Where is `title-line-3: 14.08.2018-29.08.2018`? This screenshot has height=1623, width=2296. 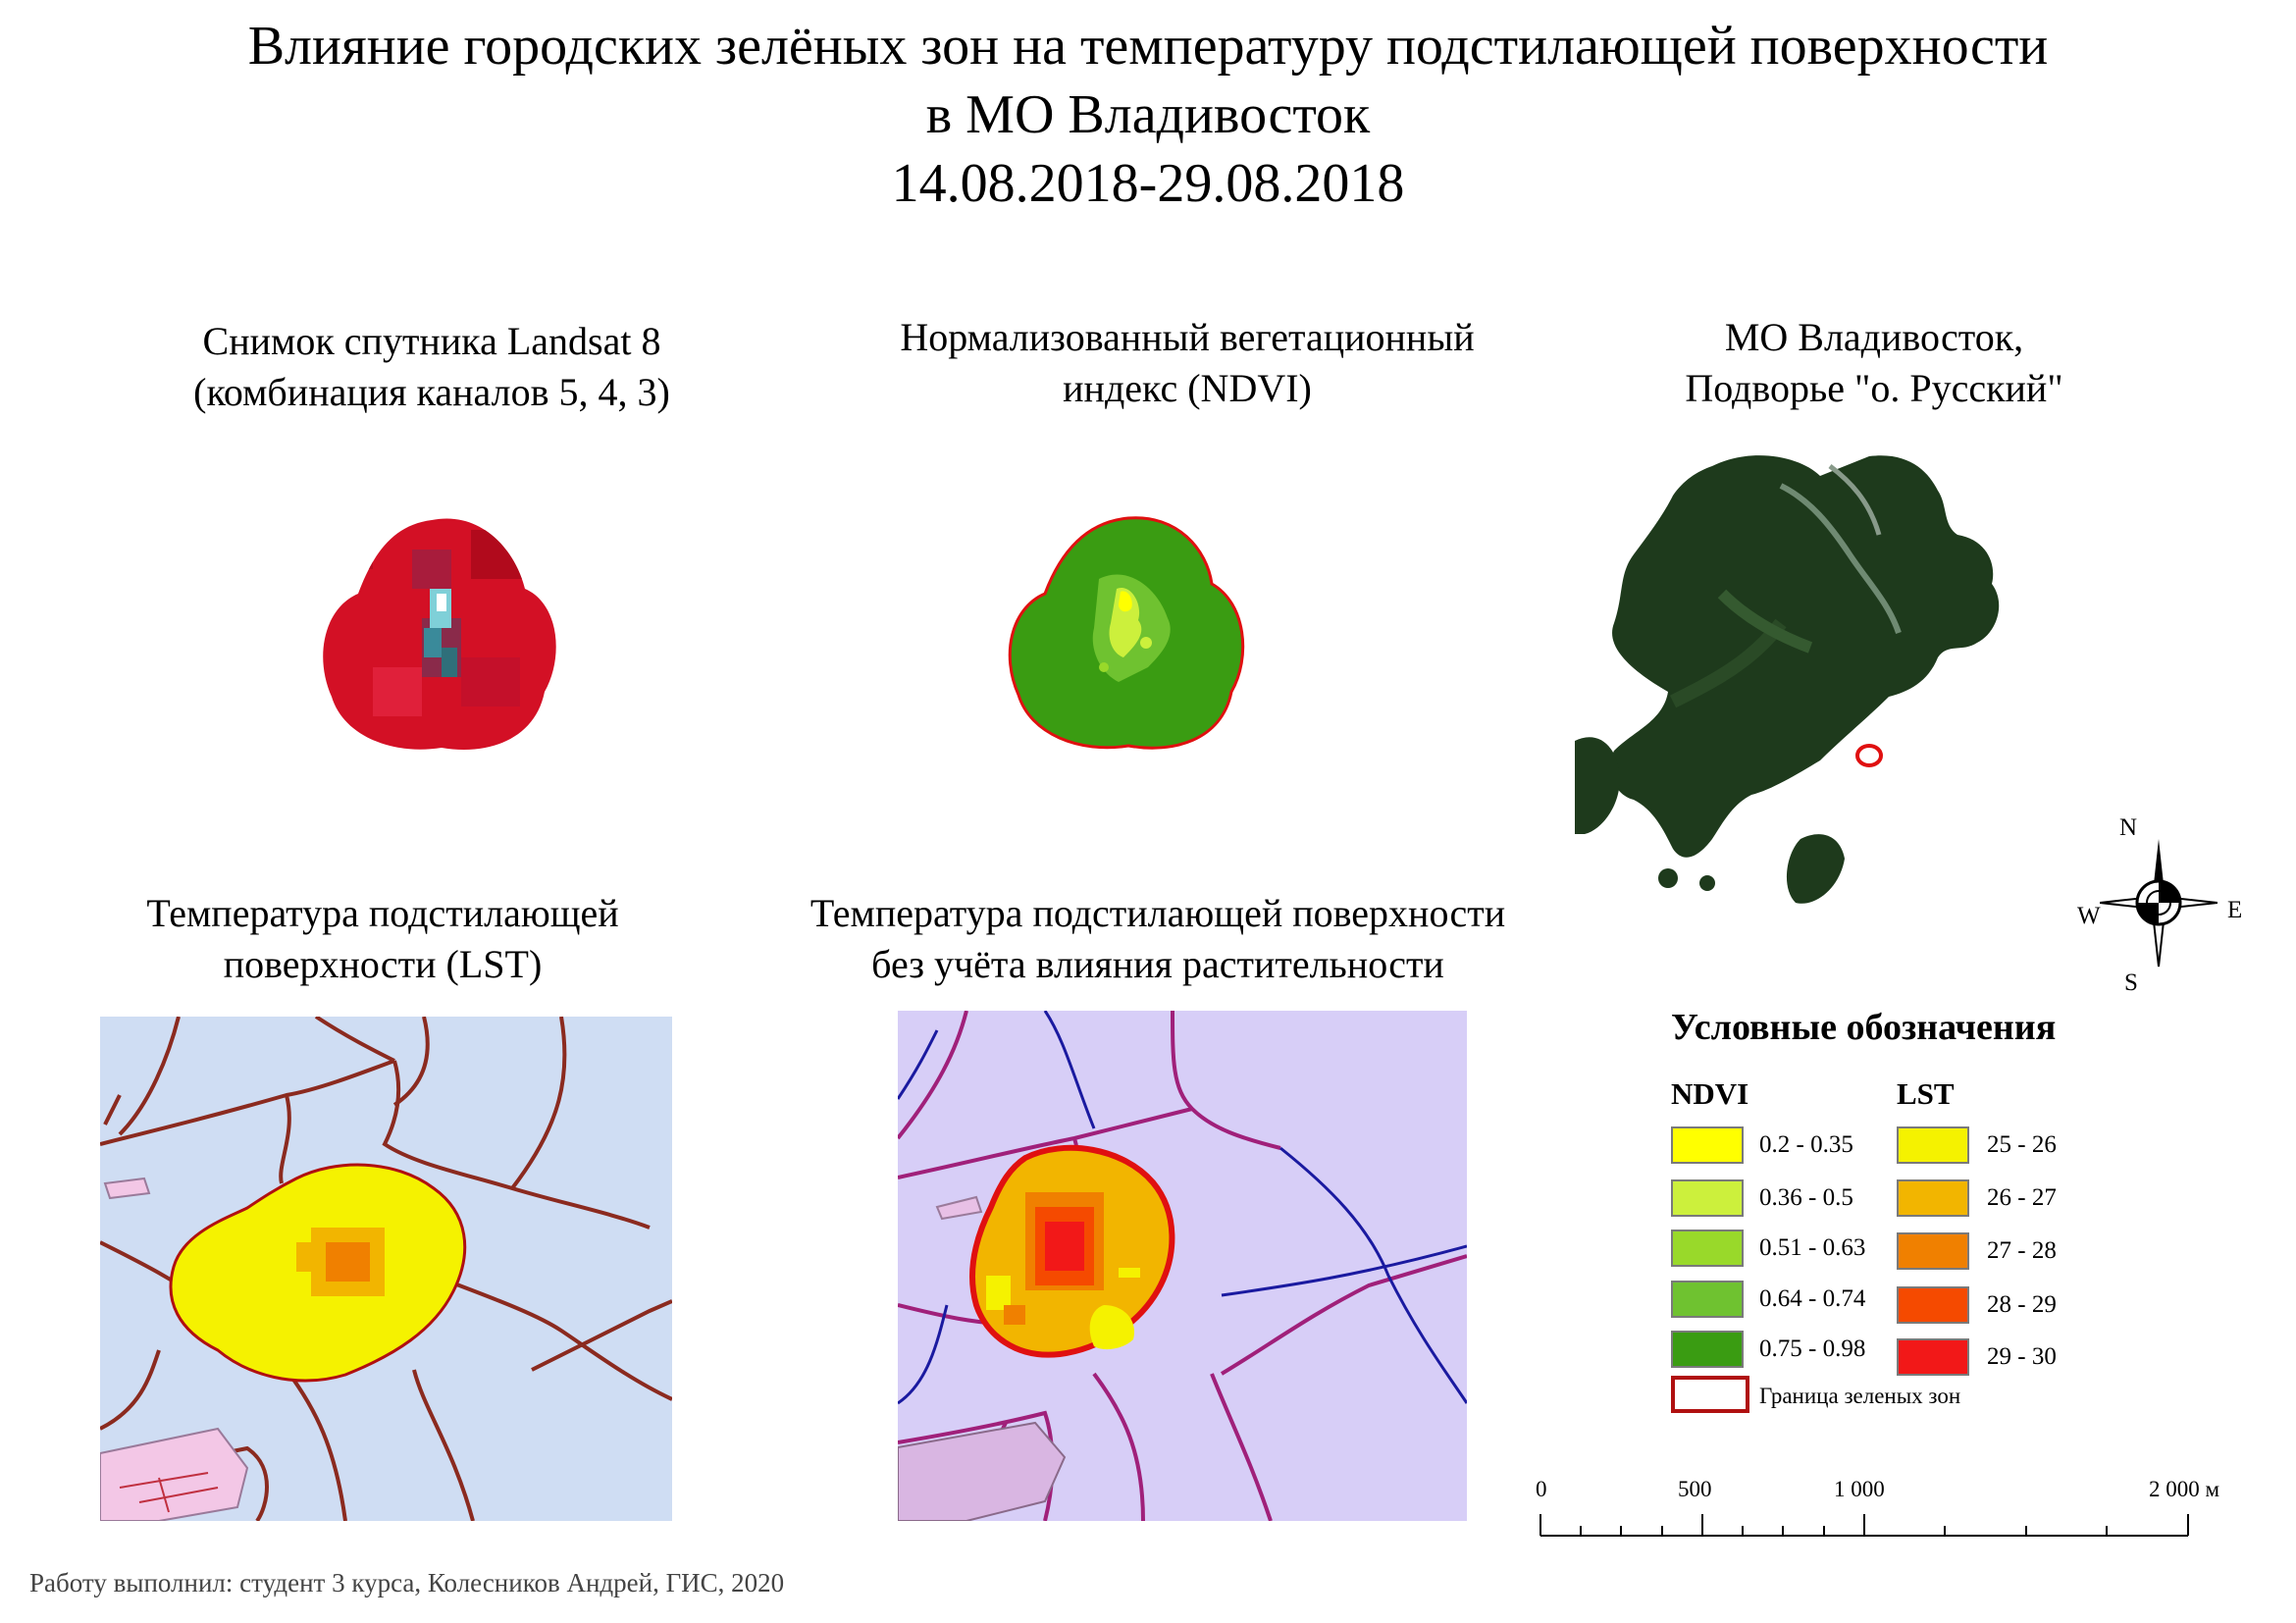 title-line-3: 14.08.2018-29.08.2018 is located at coordinates (1148, 183).